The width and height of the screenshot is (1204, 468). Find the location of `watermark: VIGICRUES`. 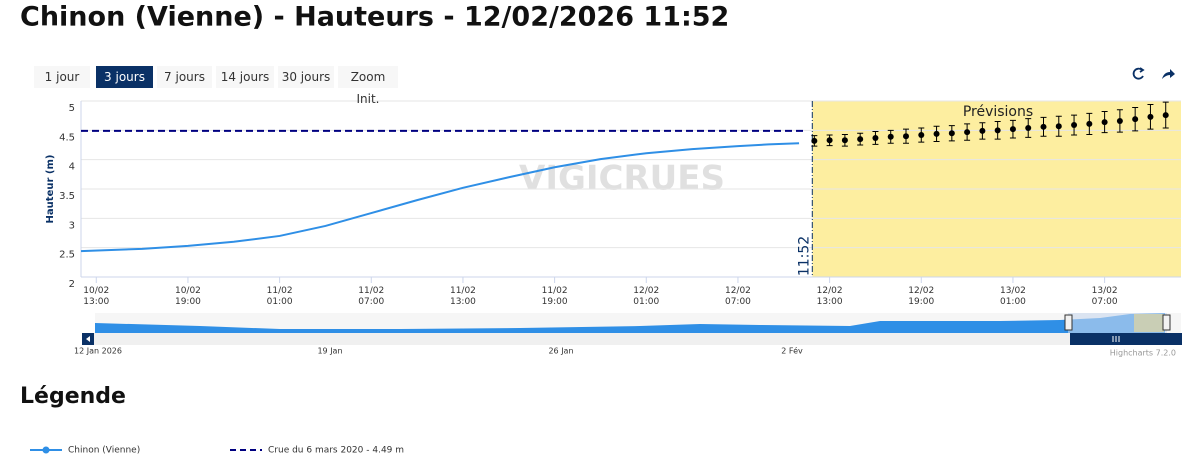

watermark: VIGICRUES is located at coordinates (622, 179).